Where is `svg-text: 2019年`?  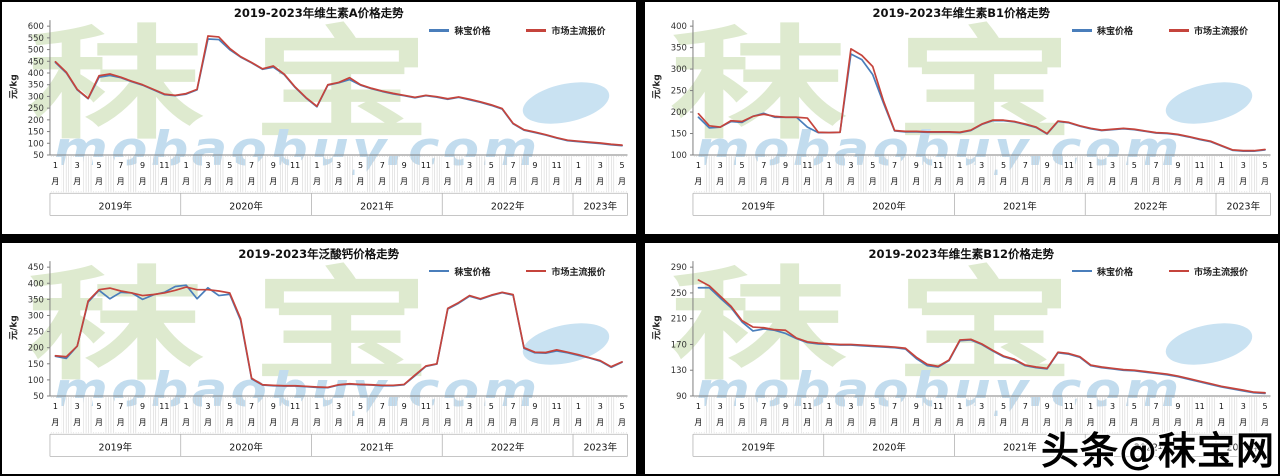
svg-text: 2019年 is located at coordinates (758, 206).